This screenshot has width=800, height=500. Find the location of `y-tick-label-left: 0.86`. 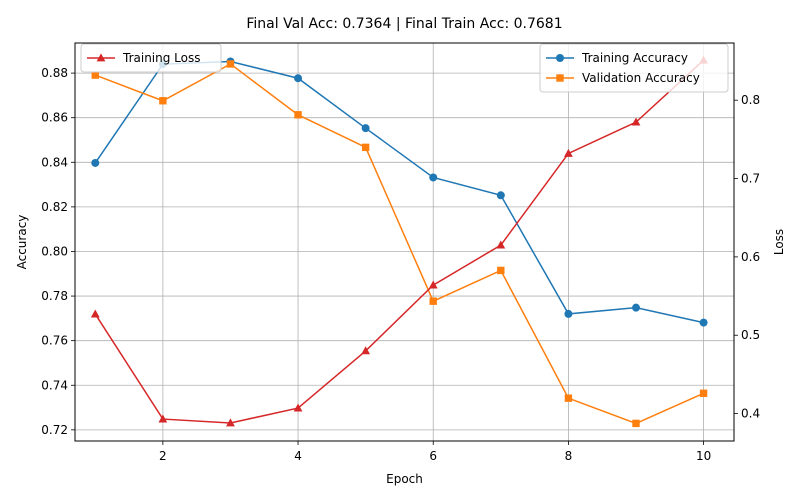

y-tick-label-left: 0.86 is located at coordinates (54, 118).